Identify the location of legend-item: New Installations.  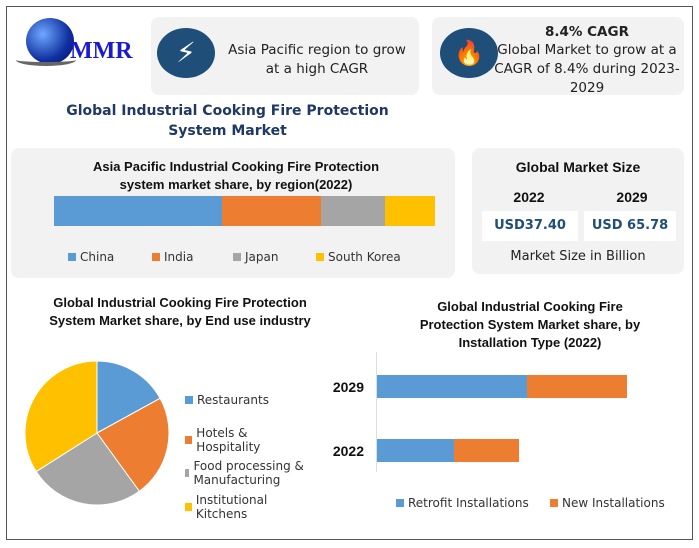
(607, 503).